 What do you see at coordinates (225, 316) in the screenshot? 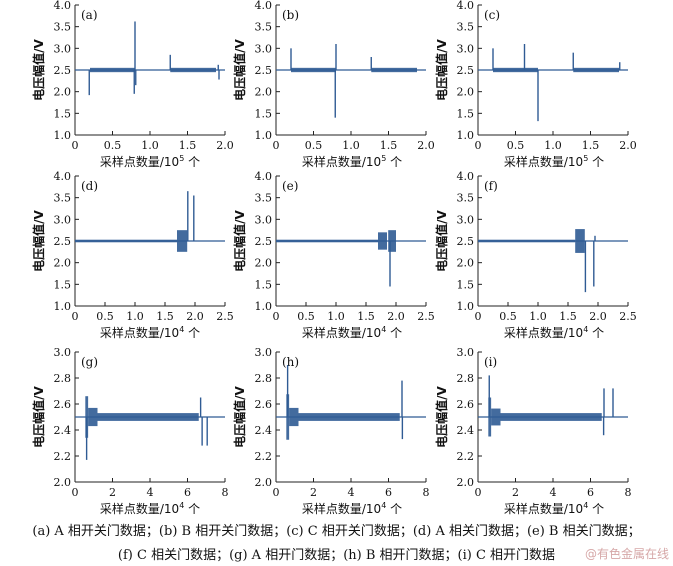
I see `x-tick-label: 2.5` at bounding box center [225, 316].